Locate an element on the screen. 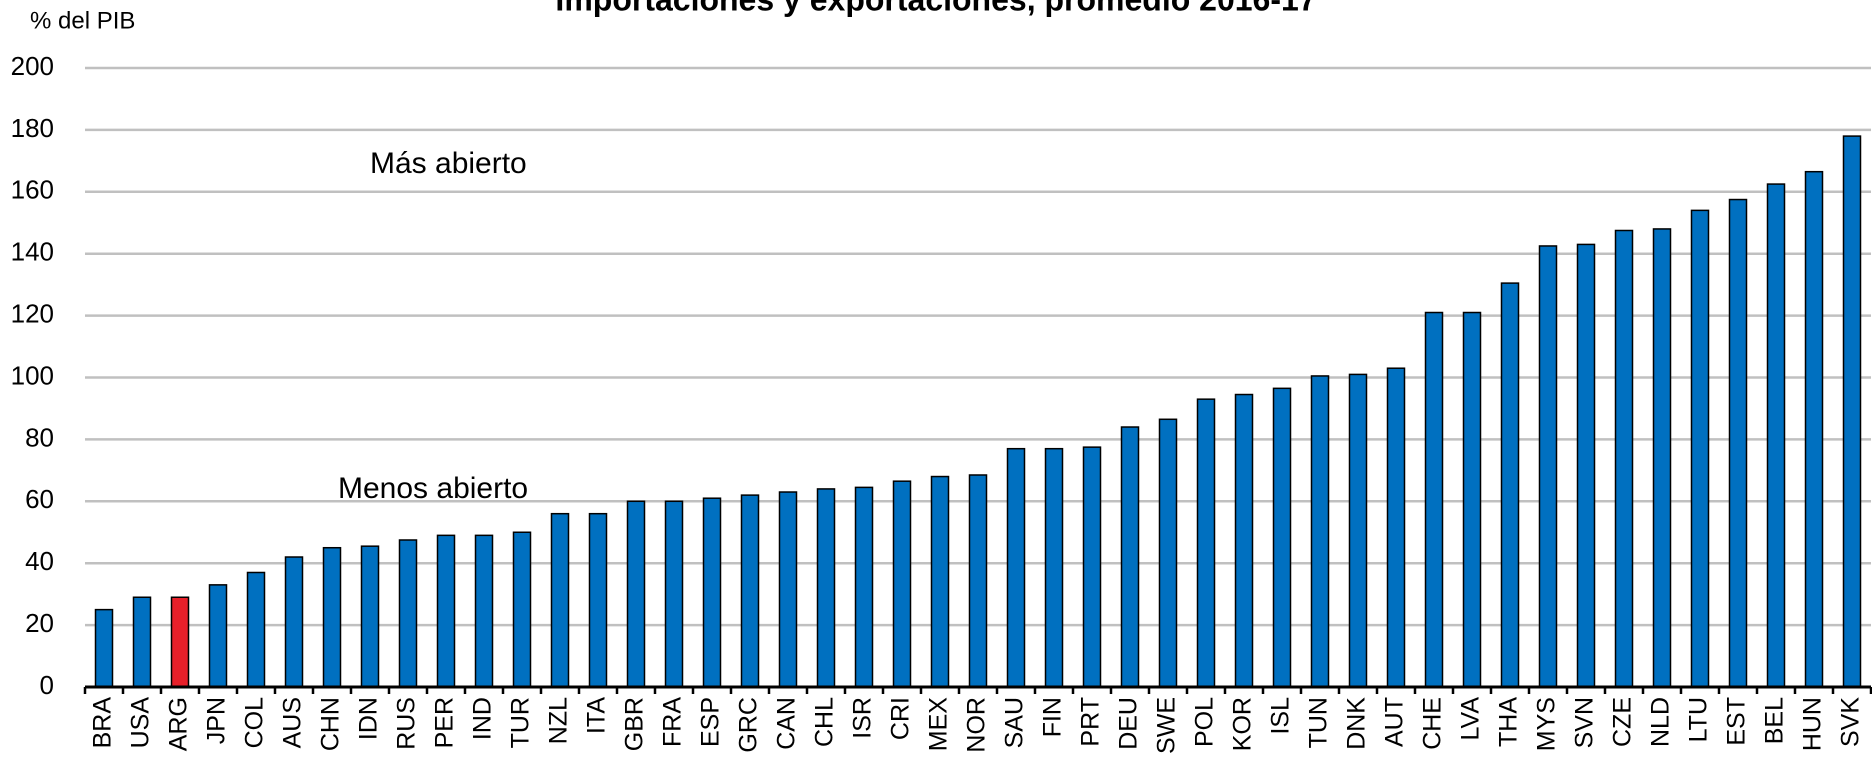 This screenshot has width=1872, height=759. x-tick-label: HUN is located at coordinates (1813, 724).